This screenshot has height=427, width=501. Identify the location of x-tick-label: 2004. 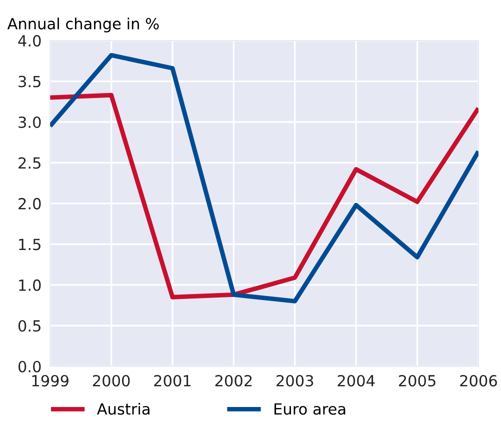
(356, 380).